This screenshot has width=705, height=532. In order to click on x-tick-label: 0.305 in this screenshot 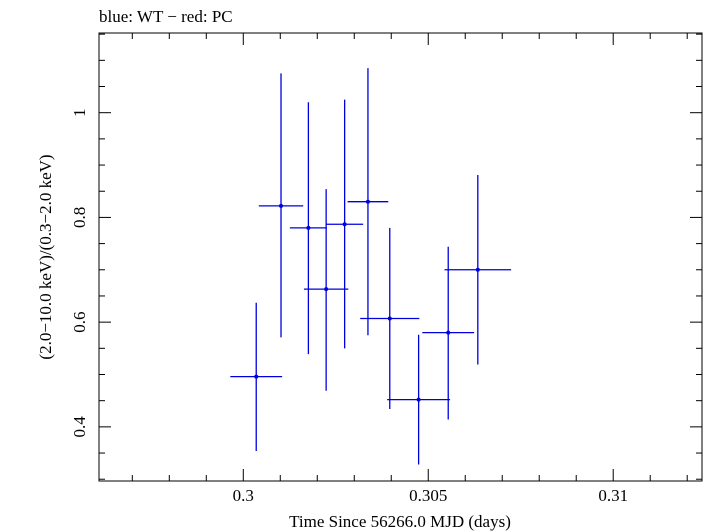, I will do `click(428, 495)`.